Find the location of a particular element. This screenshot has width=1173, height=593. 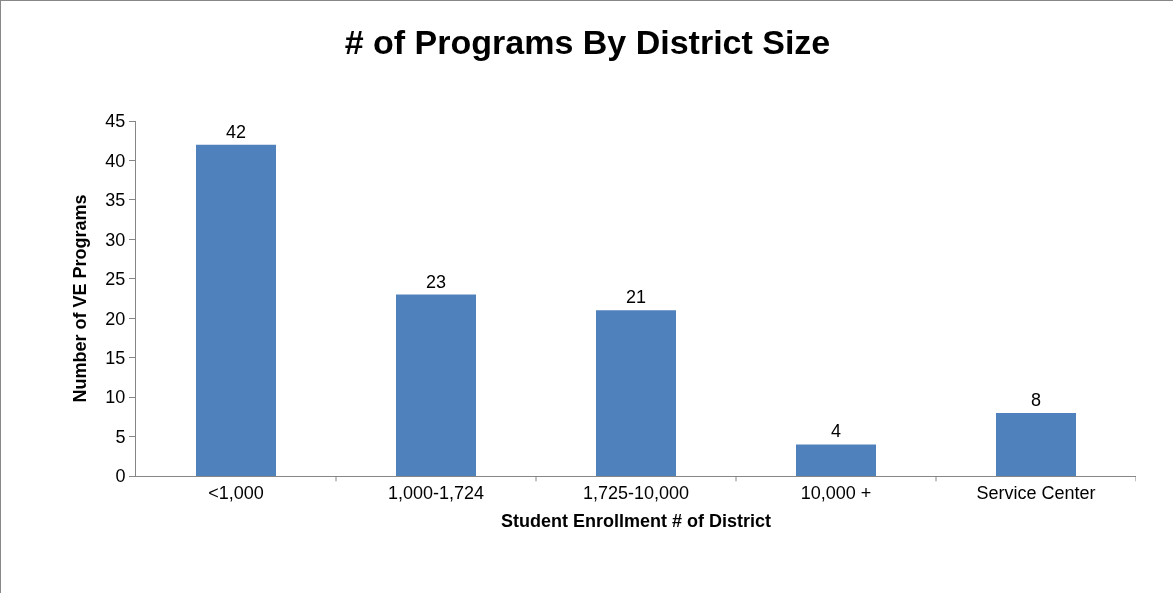

y-axis-title: Number of VE Programs is located at coordinates (79, 298).